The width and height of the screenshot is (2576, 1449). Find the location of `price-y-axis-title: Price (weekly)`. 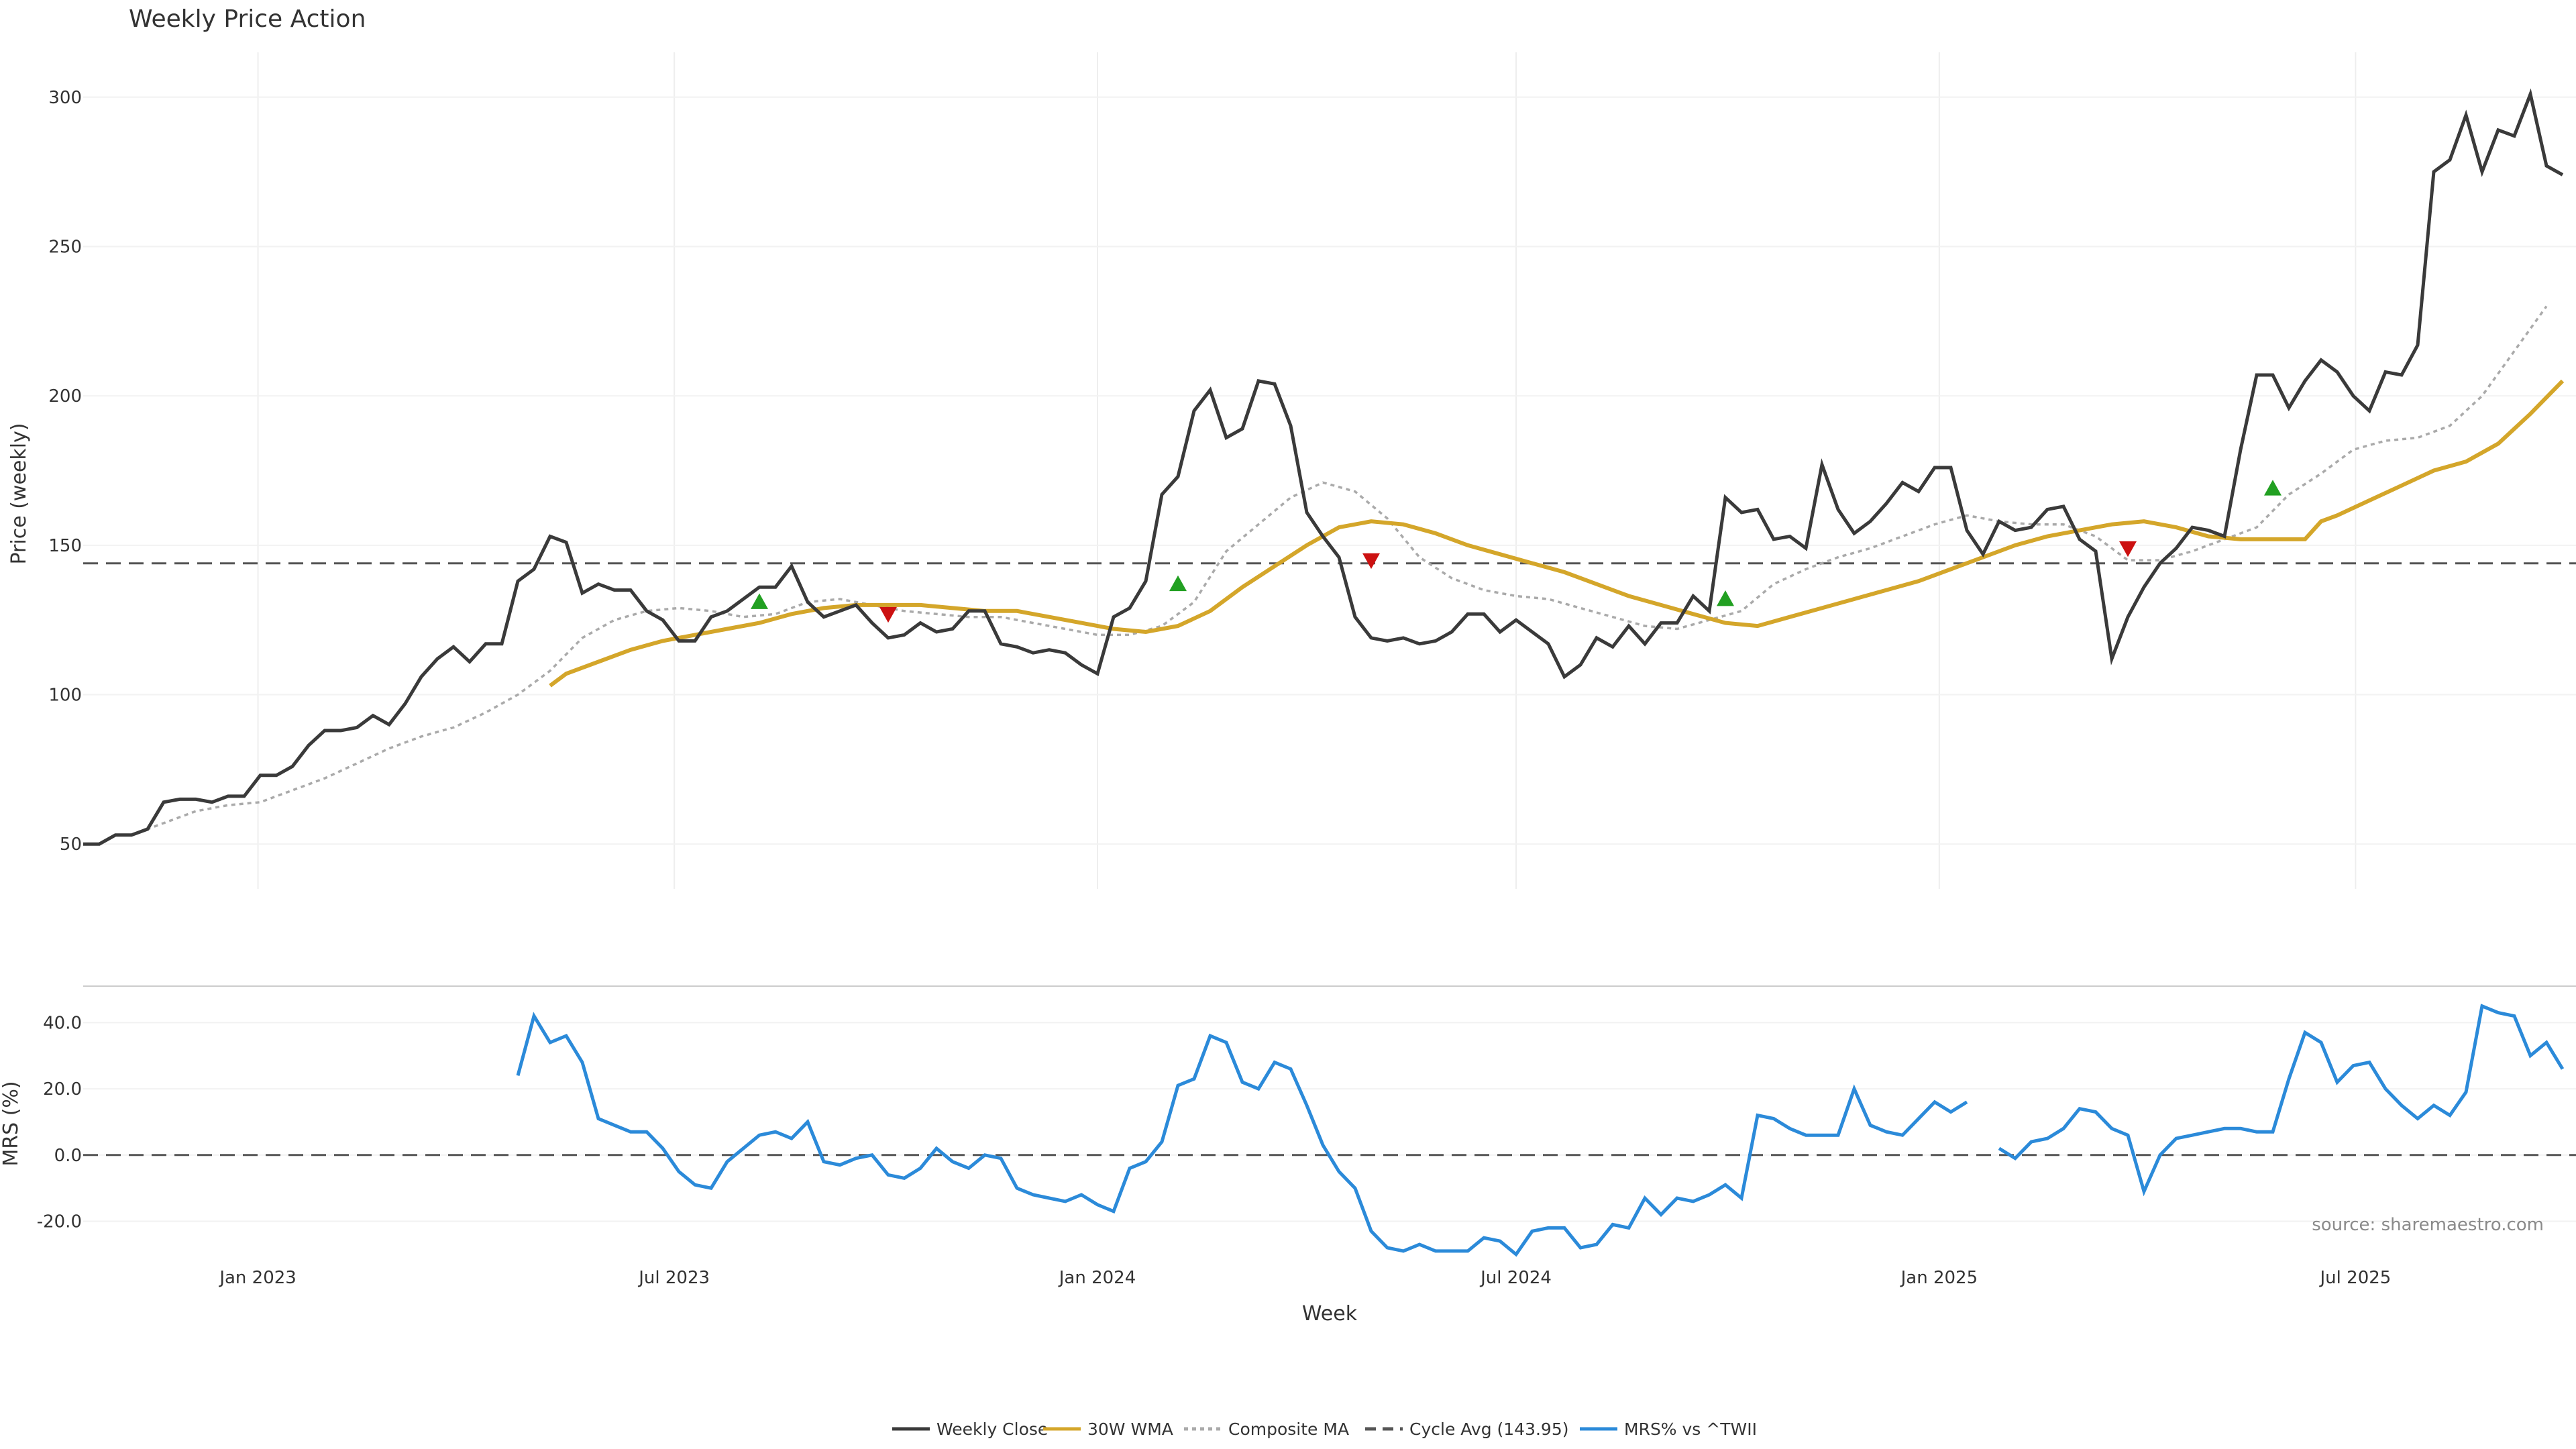

price-y-axis-title: Price (weekly) is located at coordinates (19, 493).